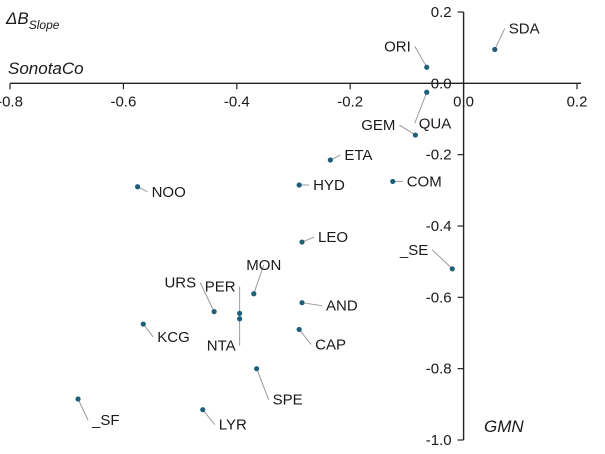  Describe the element at coordinates (439, 297) in the screenshot. I see `y-tick-label: -0.6` at that location.